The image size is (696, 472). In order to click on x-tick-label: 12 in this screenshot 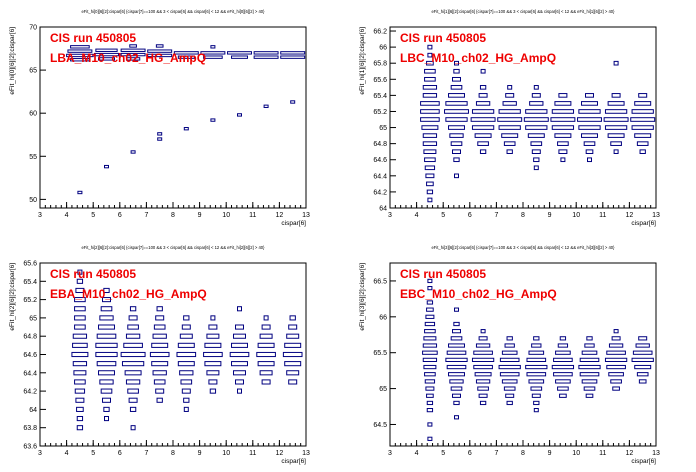, I will do `click(630, 215)`.